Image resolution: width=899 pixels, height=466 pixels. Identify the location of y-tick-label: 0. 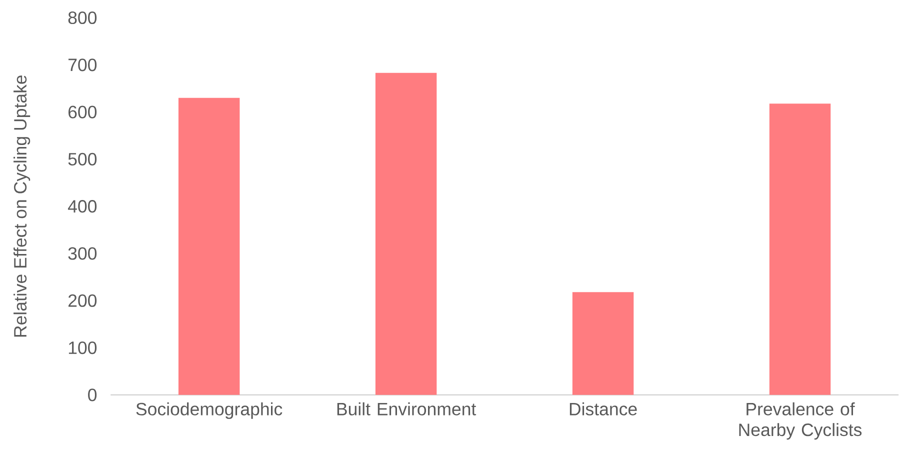
(92, 395).